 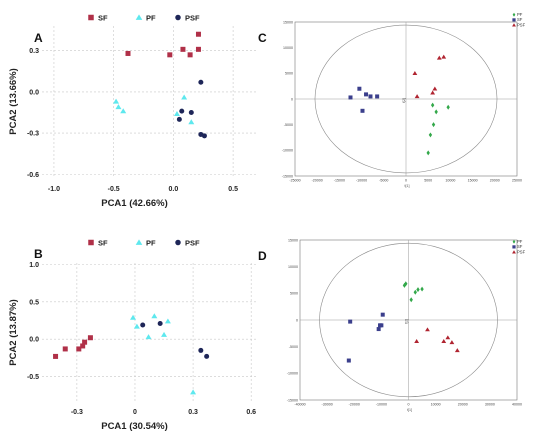 I want to click on y-axis-title: PCA2 (13.87%), so click(x=13, y=332).